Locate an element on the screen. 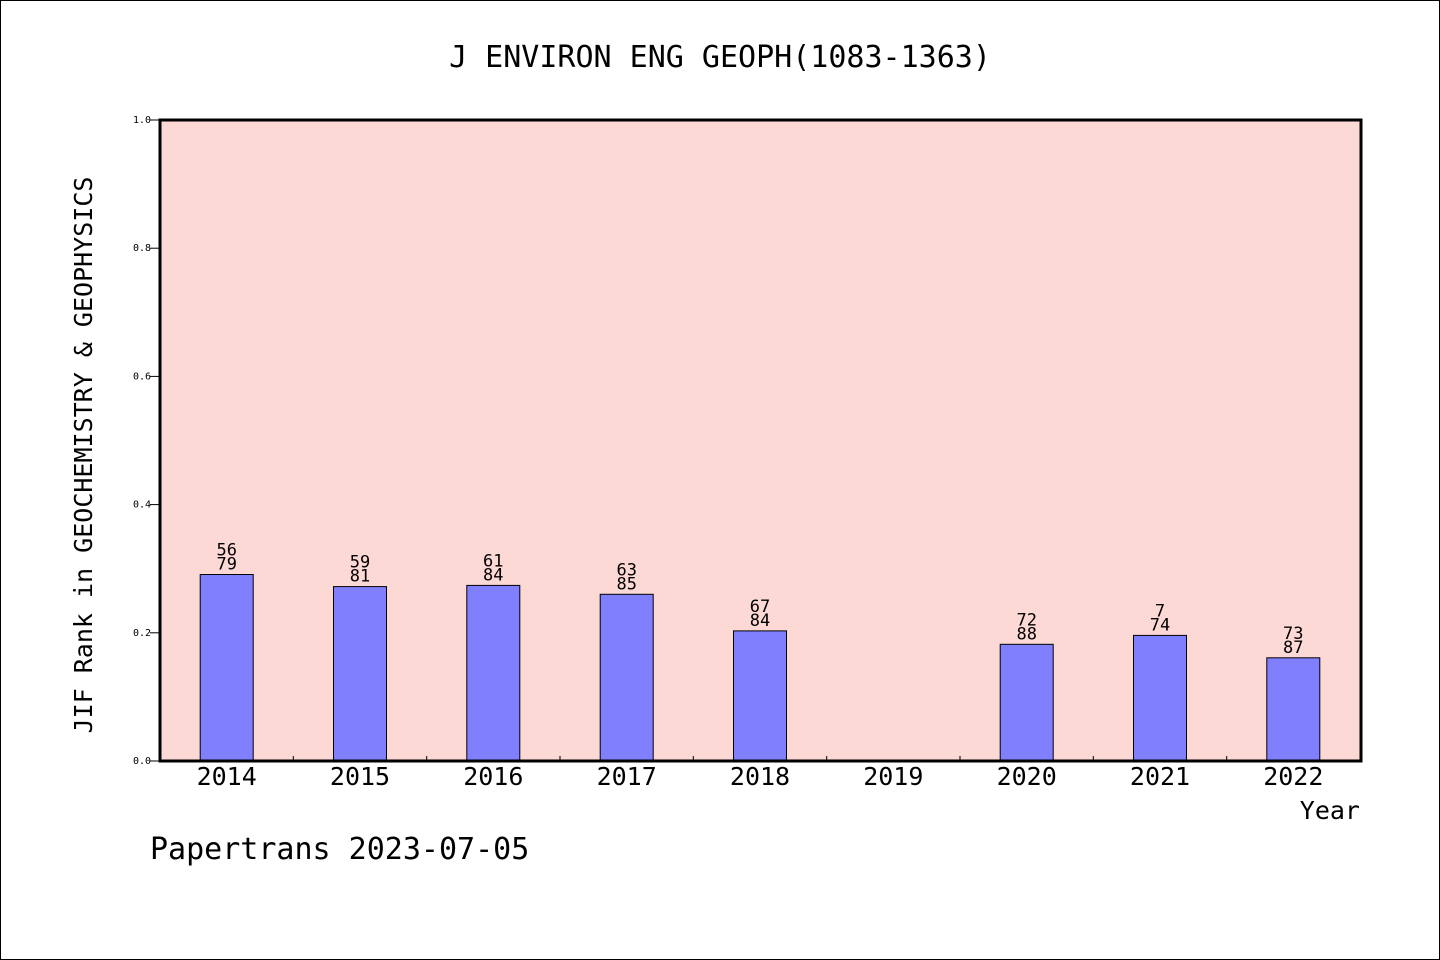 The height and width of the screenshot is (960, 1440). bar-2018 is located at coordinates (760, 696).